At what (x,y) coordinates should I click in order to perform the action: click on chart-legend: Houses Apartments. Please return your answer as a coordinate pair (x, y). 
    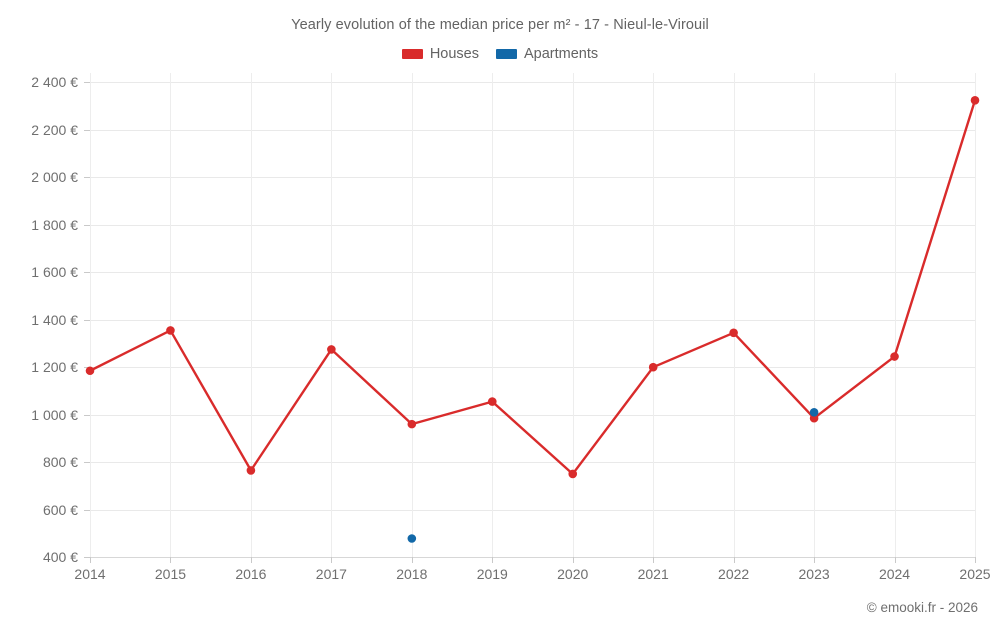
    Looking at the image, I should click on (500, 54).